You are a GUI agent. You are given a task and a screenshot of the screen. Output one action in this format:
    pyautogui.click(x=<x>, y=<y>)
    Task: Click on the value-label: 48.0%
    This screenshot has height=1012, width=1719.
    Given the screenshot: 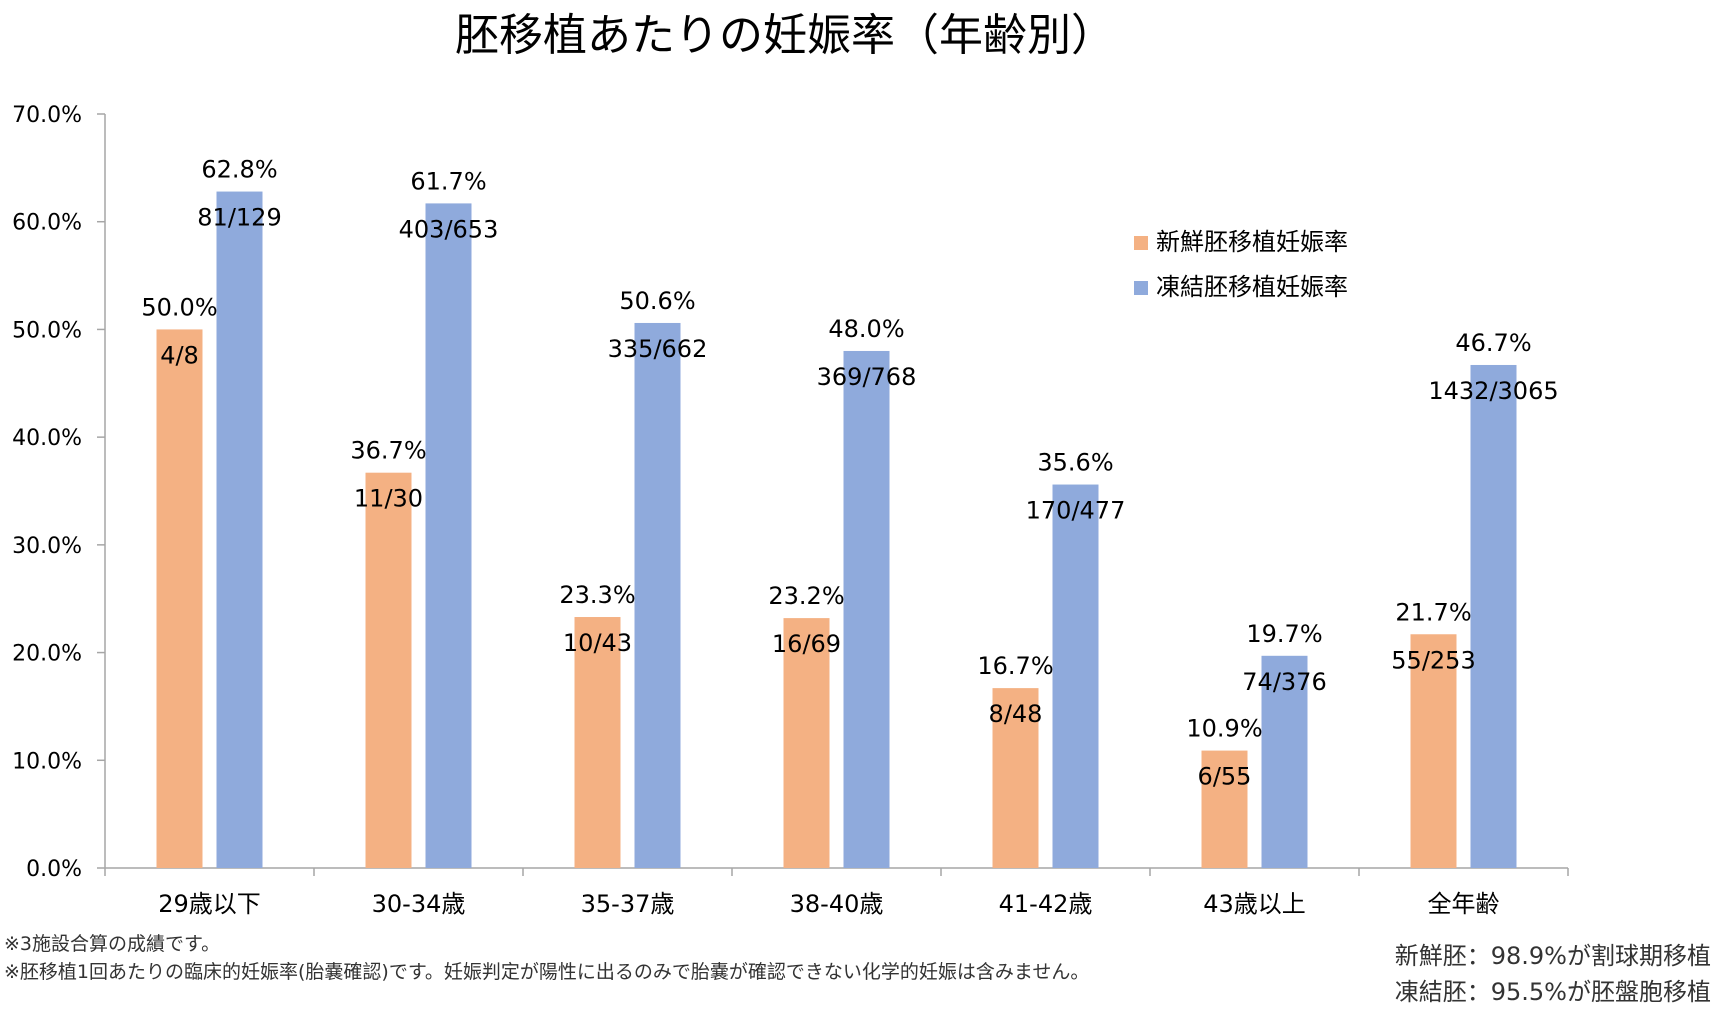 What is the action you would take?
    pyautogui.click(x=866, y=329)
    